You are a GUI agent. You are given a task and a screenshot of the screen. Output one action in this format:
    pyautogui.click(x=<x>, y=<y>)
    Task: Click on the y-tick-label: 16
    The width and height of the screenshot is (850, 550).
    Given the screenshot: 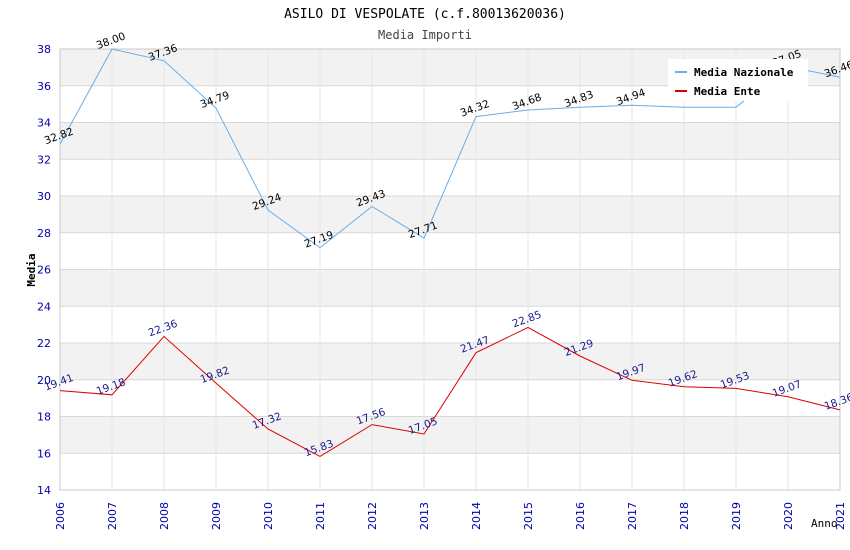 What is the action you would take?
    pyautogui.click(x=44, y=453)
    